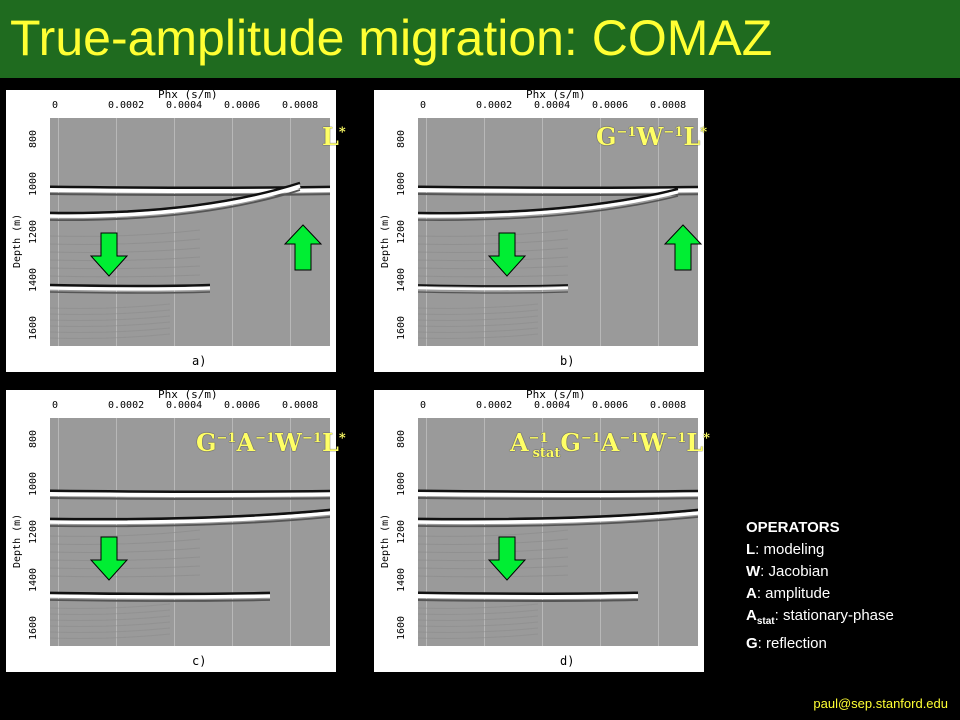 This screenshot has width=960, height=720. I want to click on panel-caption: b), so click(567, 361).